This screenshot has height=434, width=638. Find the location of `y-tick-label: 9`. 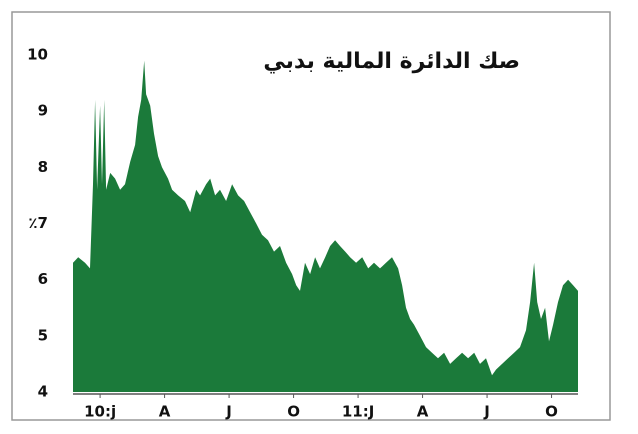

y-tick-label: 9 is located at coordinates (43, 111).